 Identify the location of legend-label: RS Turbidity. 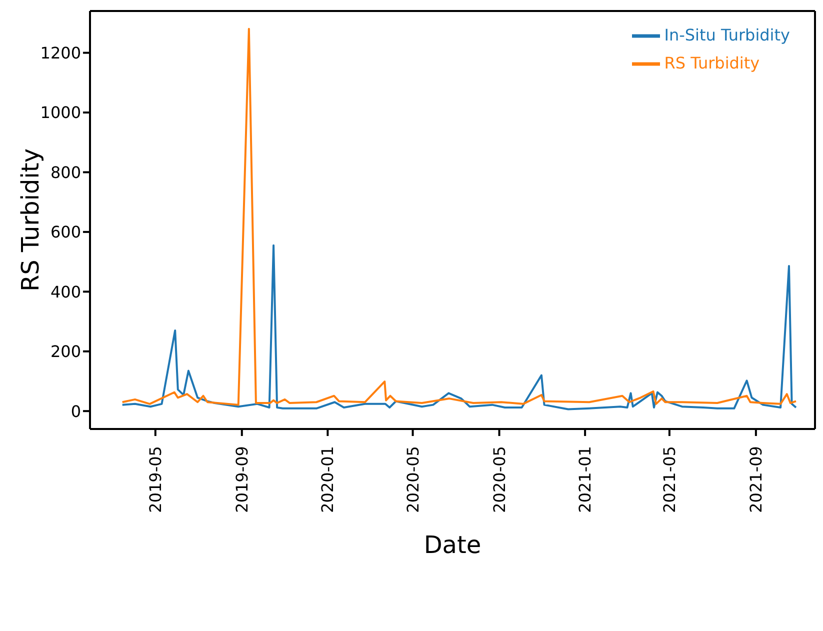
(712, 62).